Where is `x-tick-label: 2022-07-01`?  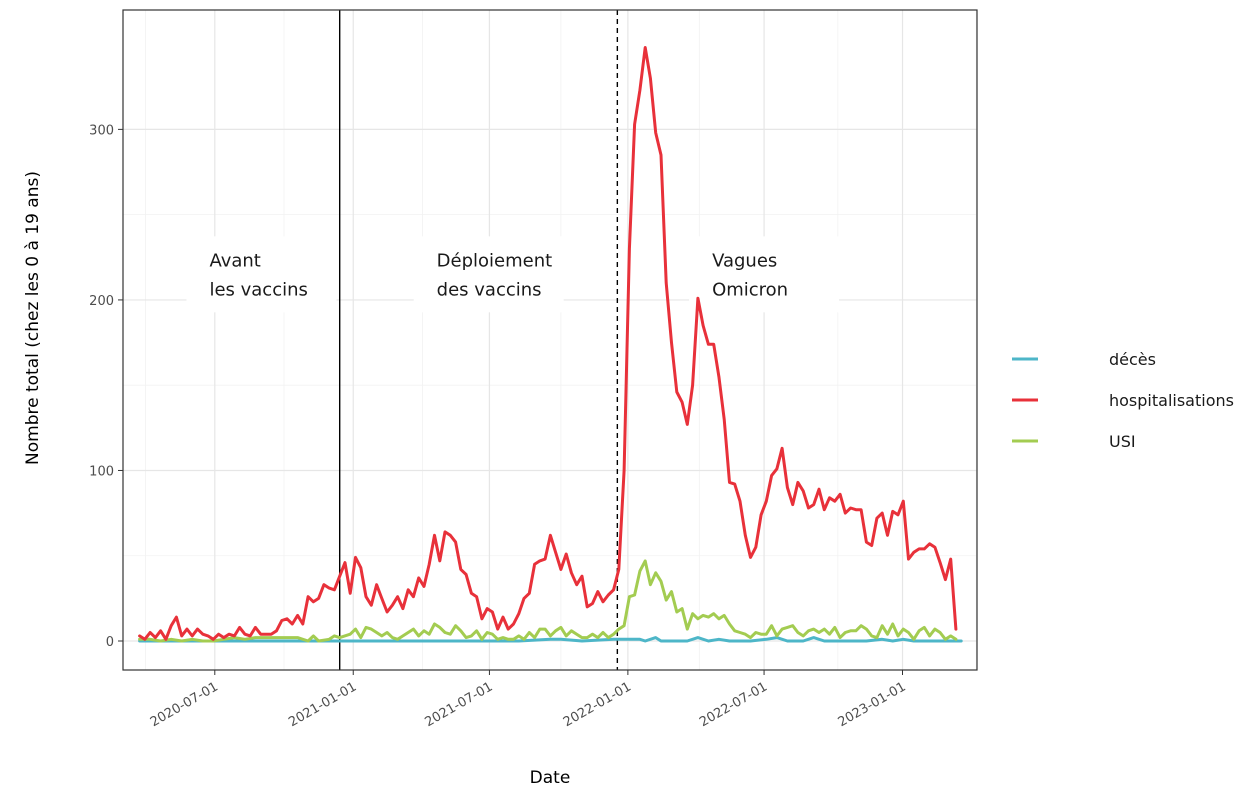 x-tick-label: 2022-07-01 is located at coordinates (733, 704).